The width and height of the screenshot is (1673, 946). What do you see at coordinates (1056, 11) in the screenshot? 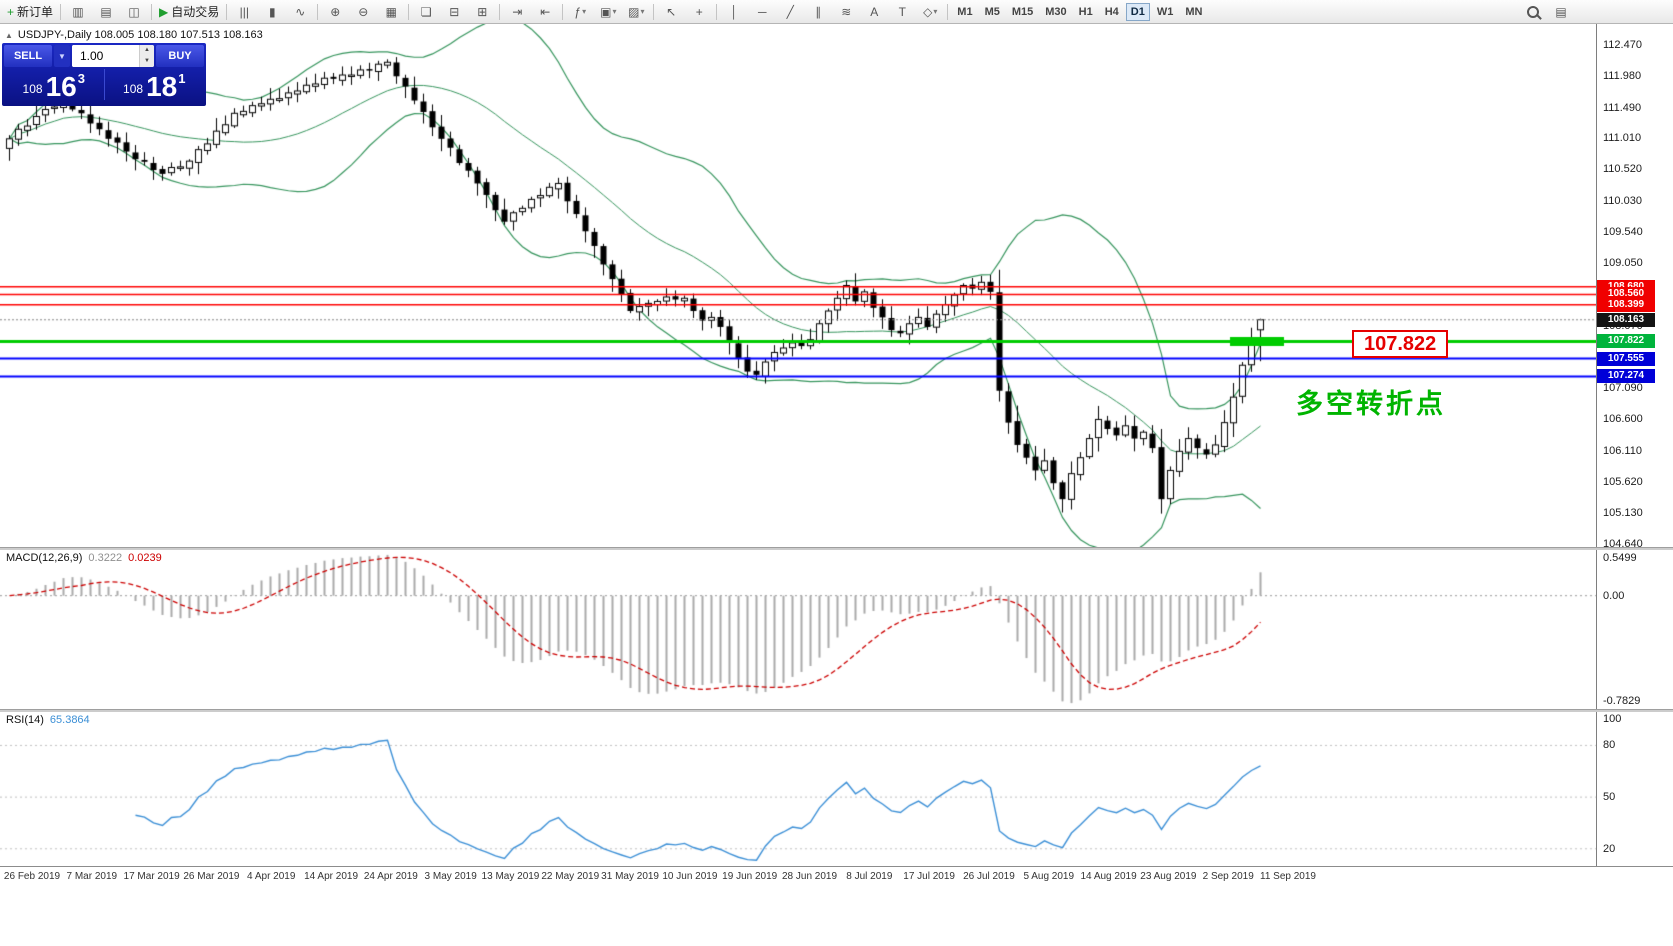
I see `timeframe-m30-button: M30` at bounding box center [1056, 11].